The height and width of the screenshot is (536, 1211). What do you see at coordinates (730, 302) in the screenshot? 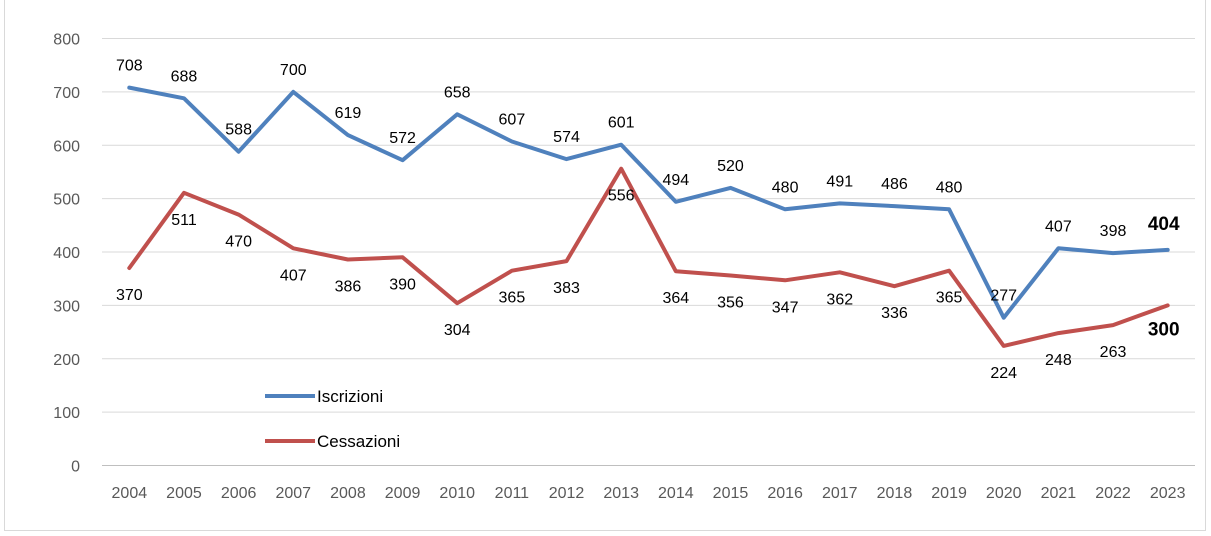
I see `data-label: 356` at bounding box center [730, 302].